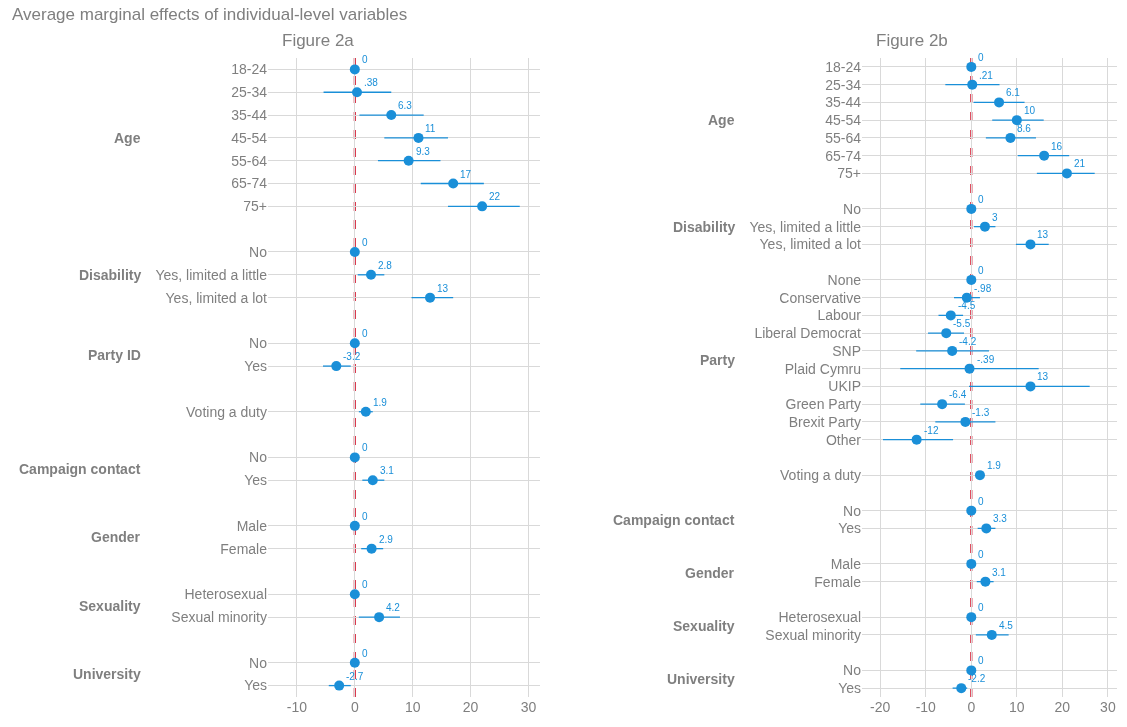 This screenshot has height=727, width=1127. I want to click on chart-title: Figure 2a, so click(318, 40).